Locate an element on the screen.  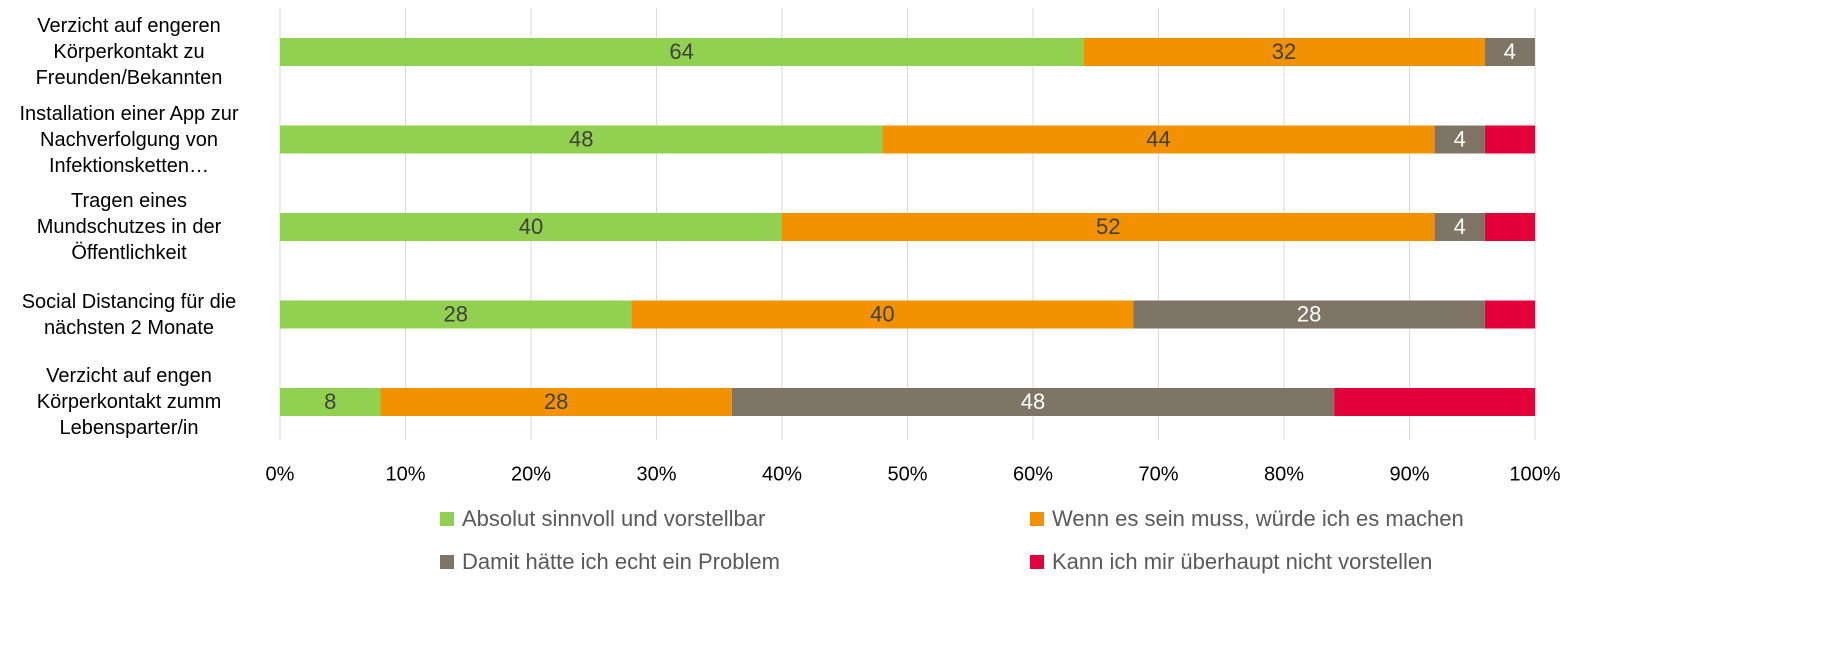
data-label: 32 is located at coordinates (1284, 51).